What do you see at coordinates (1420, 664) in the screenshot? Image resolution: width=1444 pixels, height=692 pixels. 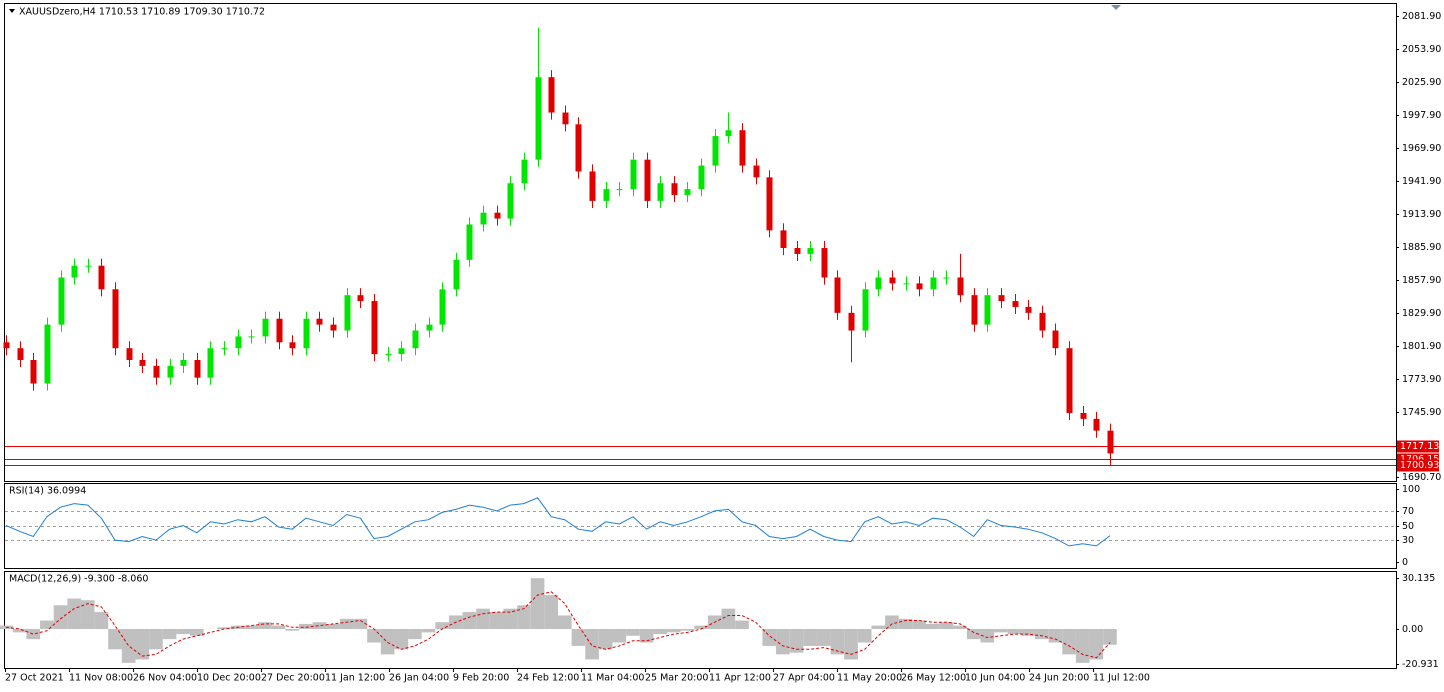 I see `y-tick-label: -20.931` at bounding box center [1420, 664].